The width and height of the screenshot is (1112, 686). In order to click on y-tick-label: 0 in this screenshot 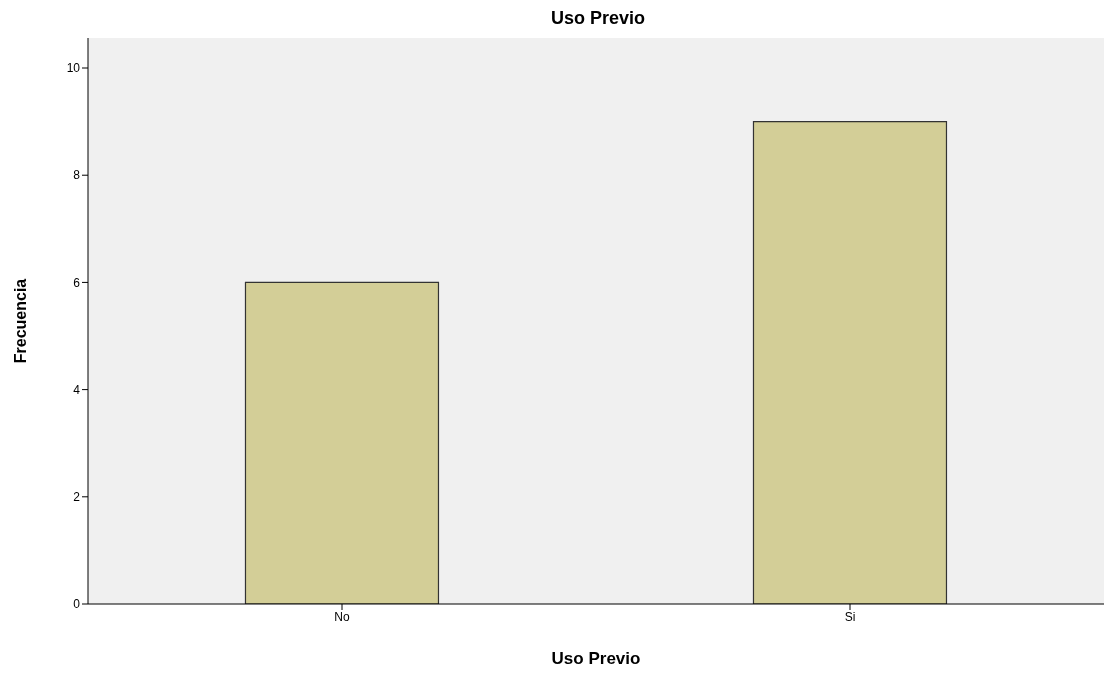, I will do `click(77, 604)`.